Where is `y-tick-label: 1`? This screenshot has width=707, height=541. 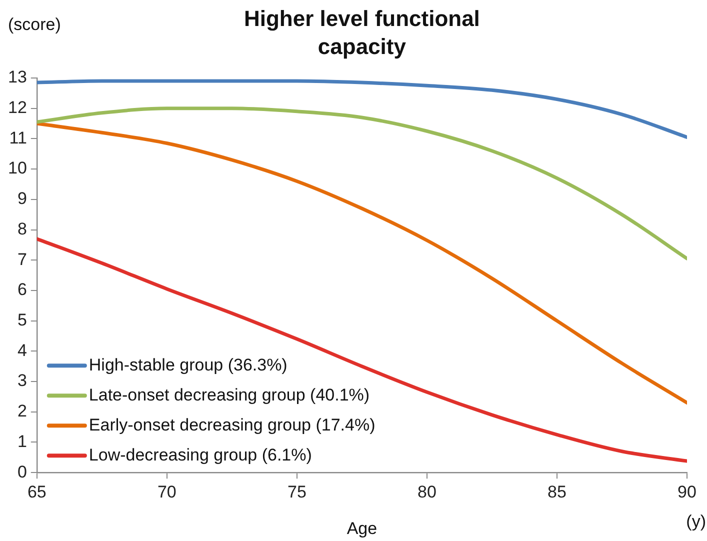 y-tick-label: 1 is located at coordinates (22, 441).